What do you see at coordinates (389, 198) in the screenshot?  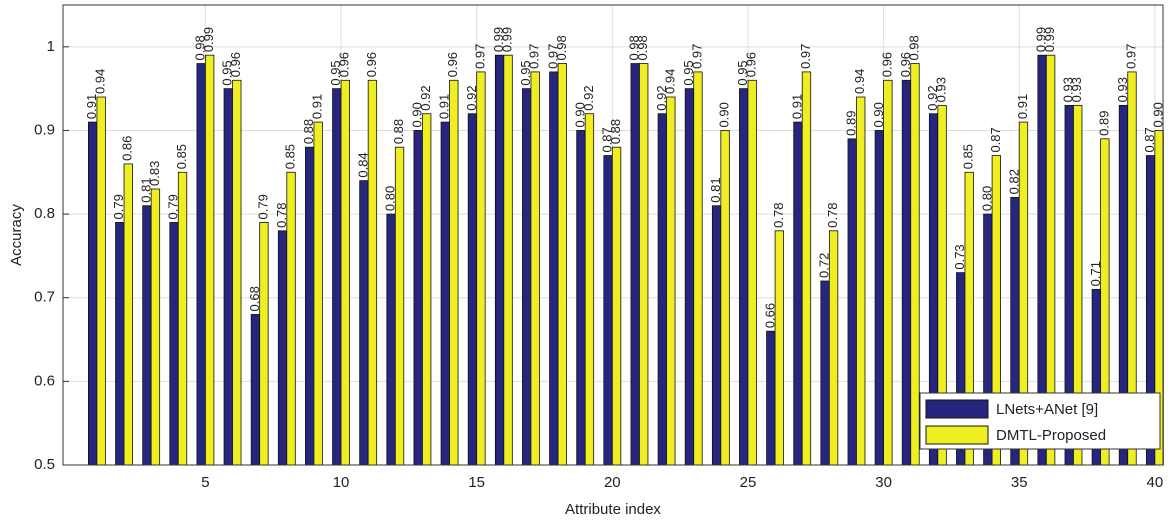 I see `value-label: 0.80` at bounding box center [389, 198].